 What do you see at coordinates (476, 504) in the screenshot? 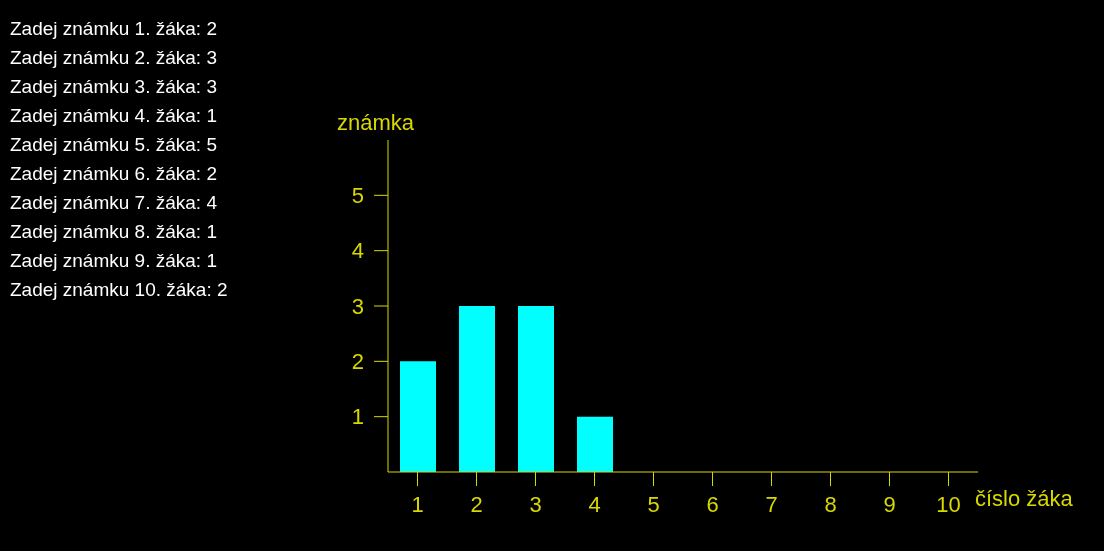
I see `x-tick-label: 2` at bounding box center [476, 504].